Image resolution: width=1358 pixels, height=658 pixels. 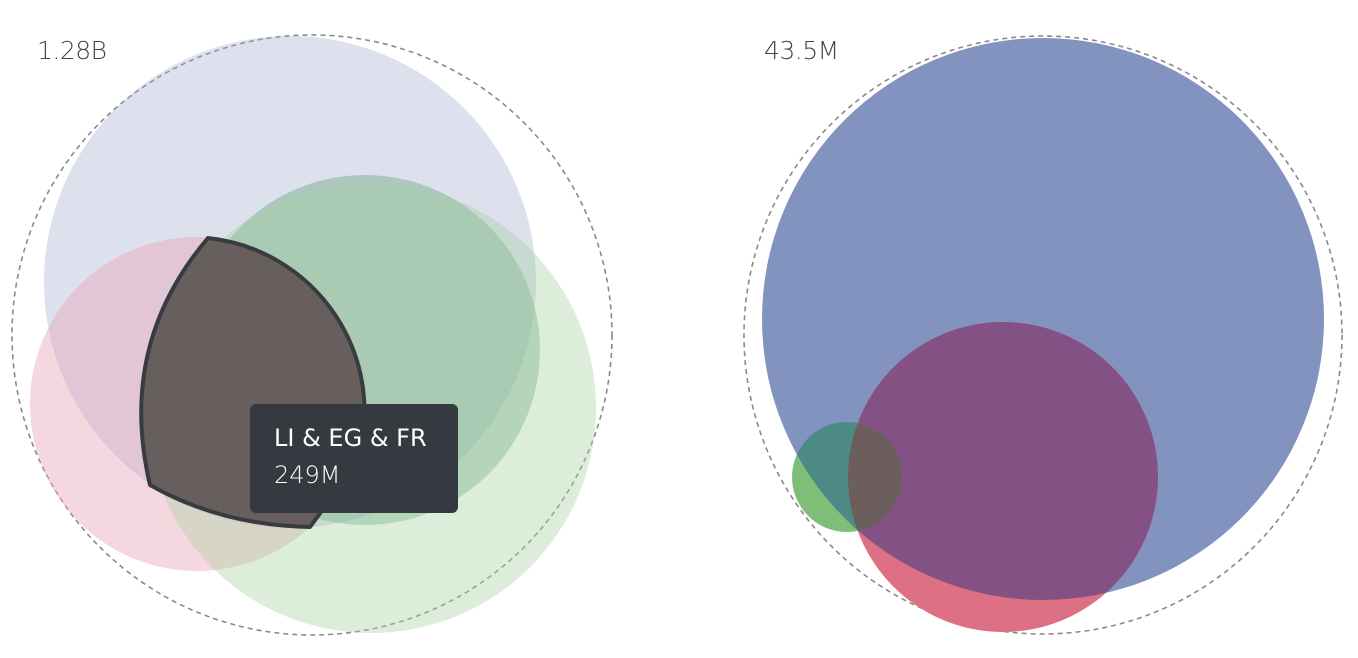 I want to click on total-label-left: 1.28B, so click(x=72, y=50).